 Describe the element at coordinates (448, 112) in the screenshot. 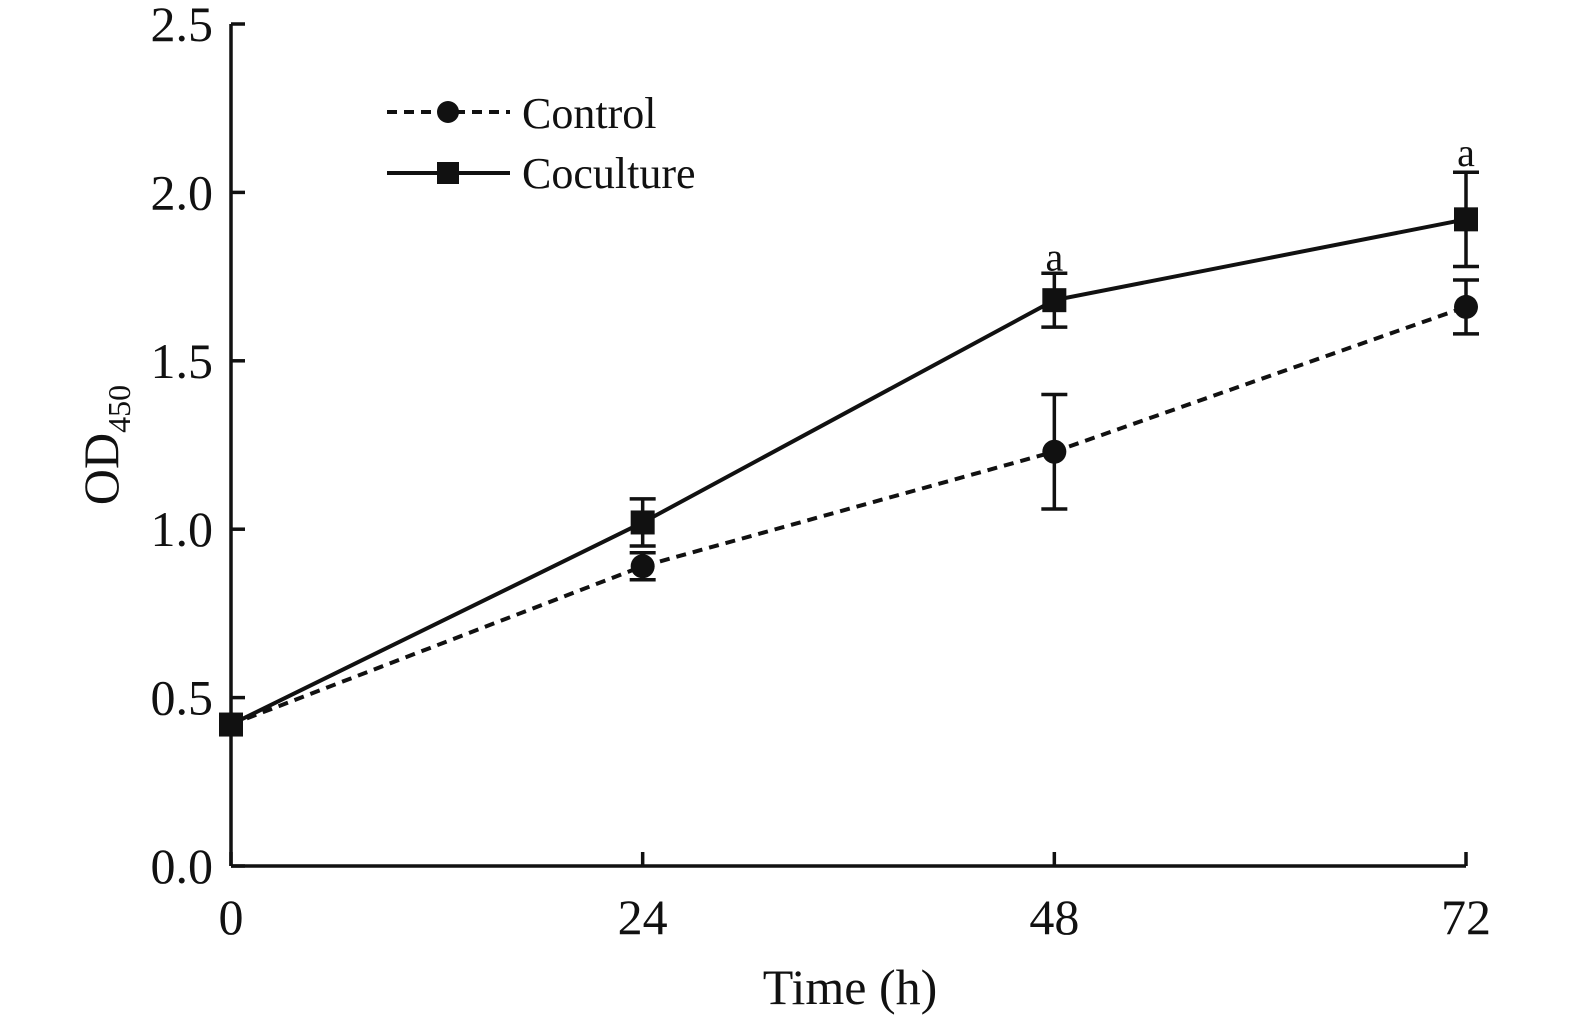

I see `legend-control-marker` at that location.